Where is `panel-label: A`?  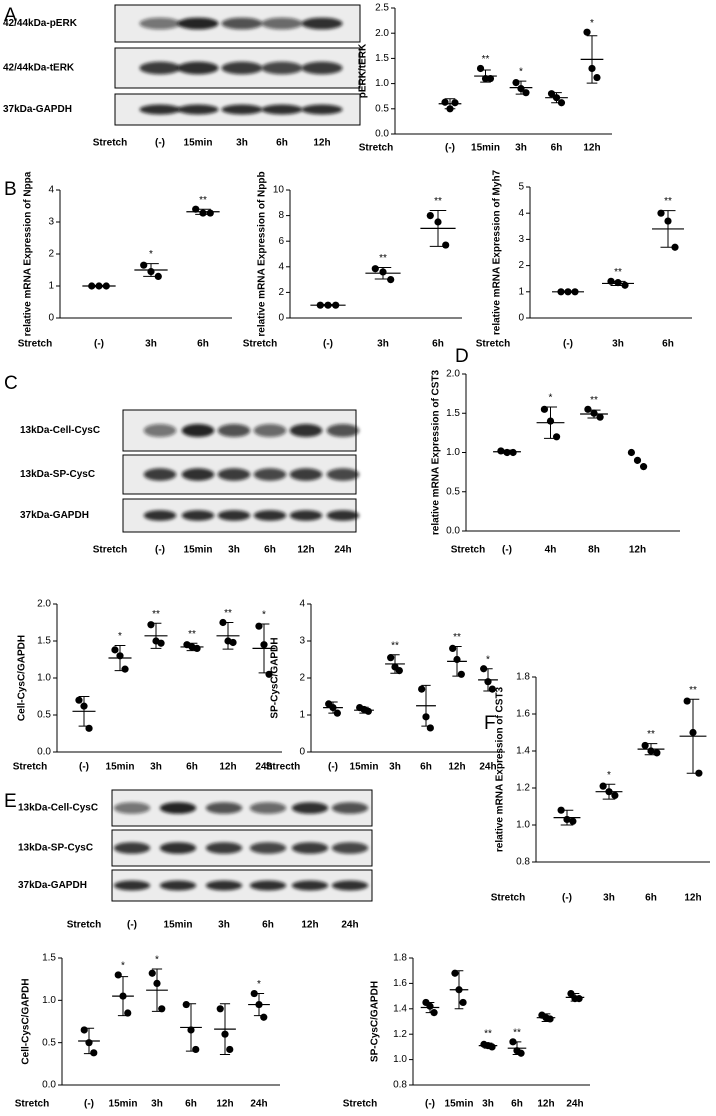 panel-label: A is located at coordinates (10, 15).